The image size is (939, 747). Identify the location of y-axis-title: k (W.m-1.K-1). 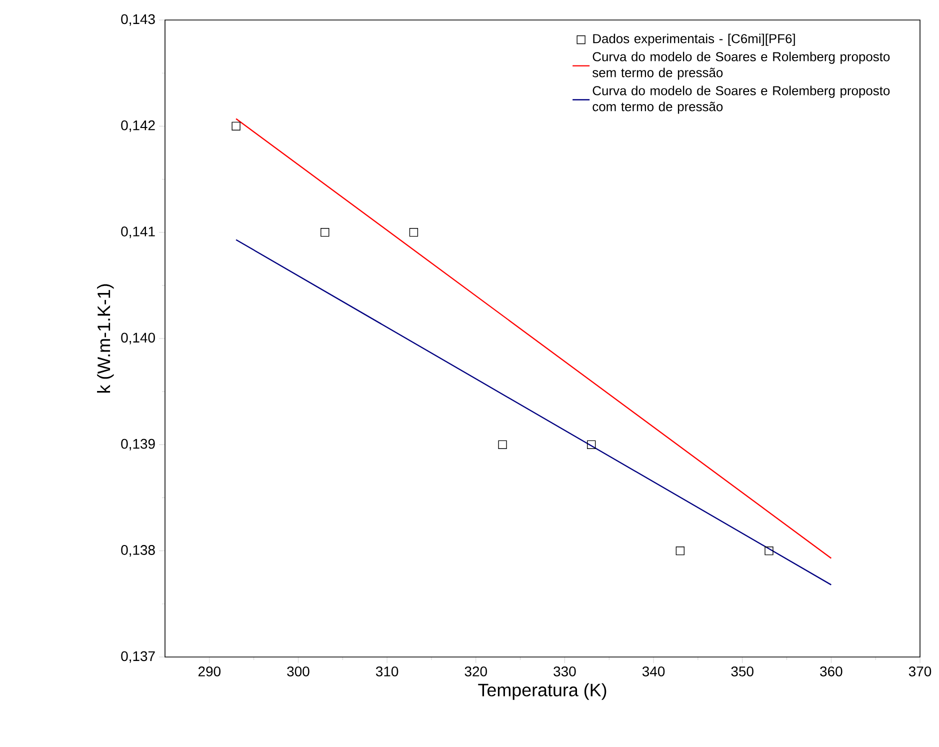
(105, 338).